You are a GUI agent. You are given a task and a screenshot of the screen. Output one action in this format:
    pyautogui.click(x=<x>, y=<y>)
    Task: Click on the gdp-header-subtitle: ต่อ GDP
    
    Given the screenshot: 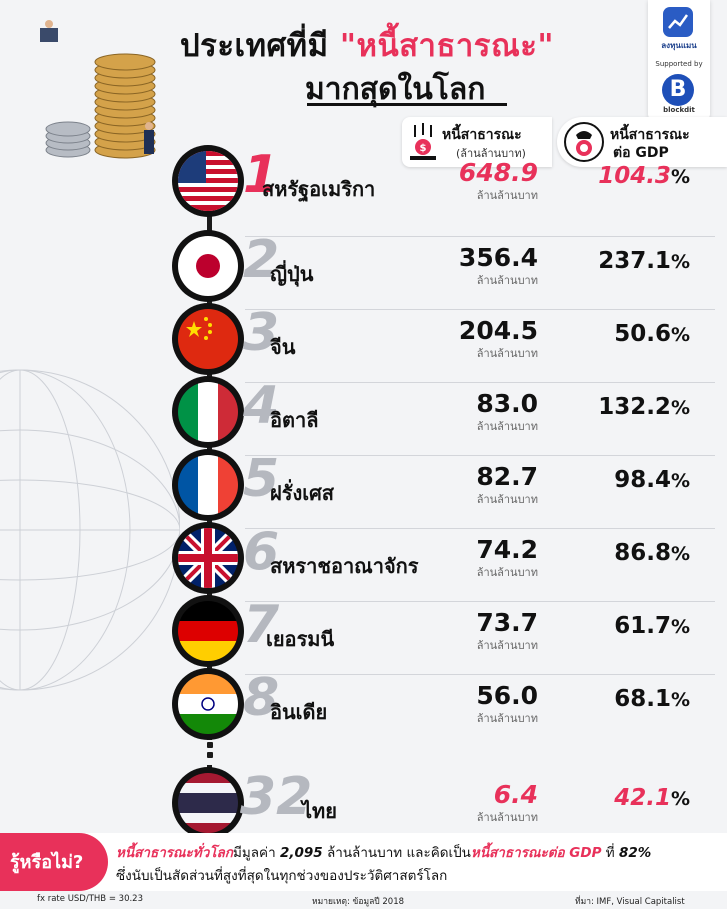 What is the action you would take?
    pyautogui.click(x=641, y=153)
    